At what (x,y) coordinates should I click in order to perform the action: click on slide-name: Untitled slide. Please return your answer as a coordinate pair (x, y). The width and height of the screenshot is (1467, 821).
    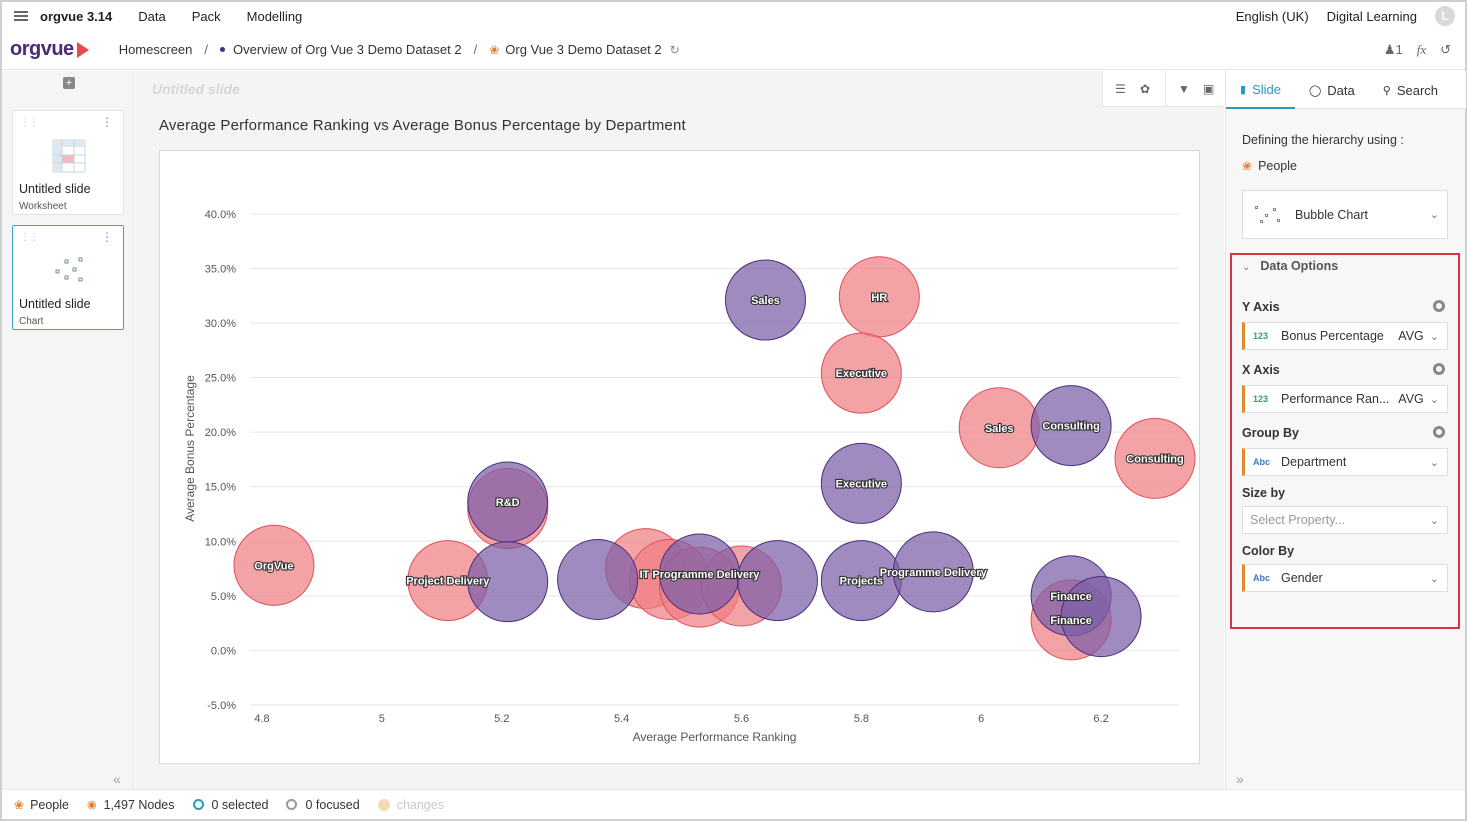
    Looking at the image, I should click on (196, 89).